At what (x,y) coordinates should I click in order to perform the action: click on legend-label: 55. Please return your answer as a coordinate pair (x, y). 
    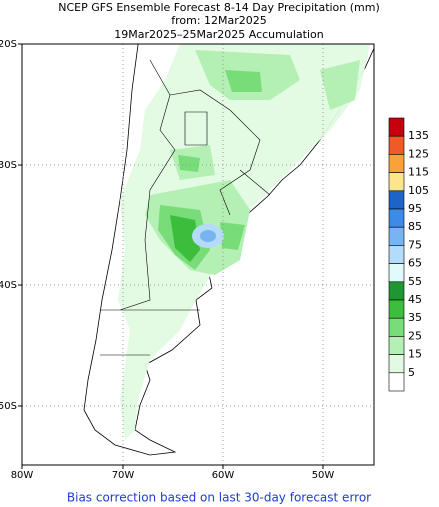
    Looking at the image, I should click on (415, 281).